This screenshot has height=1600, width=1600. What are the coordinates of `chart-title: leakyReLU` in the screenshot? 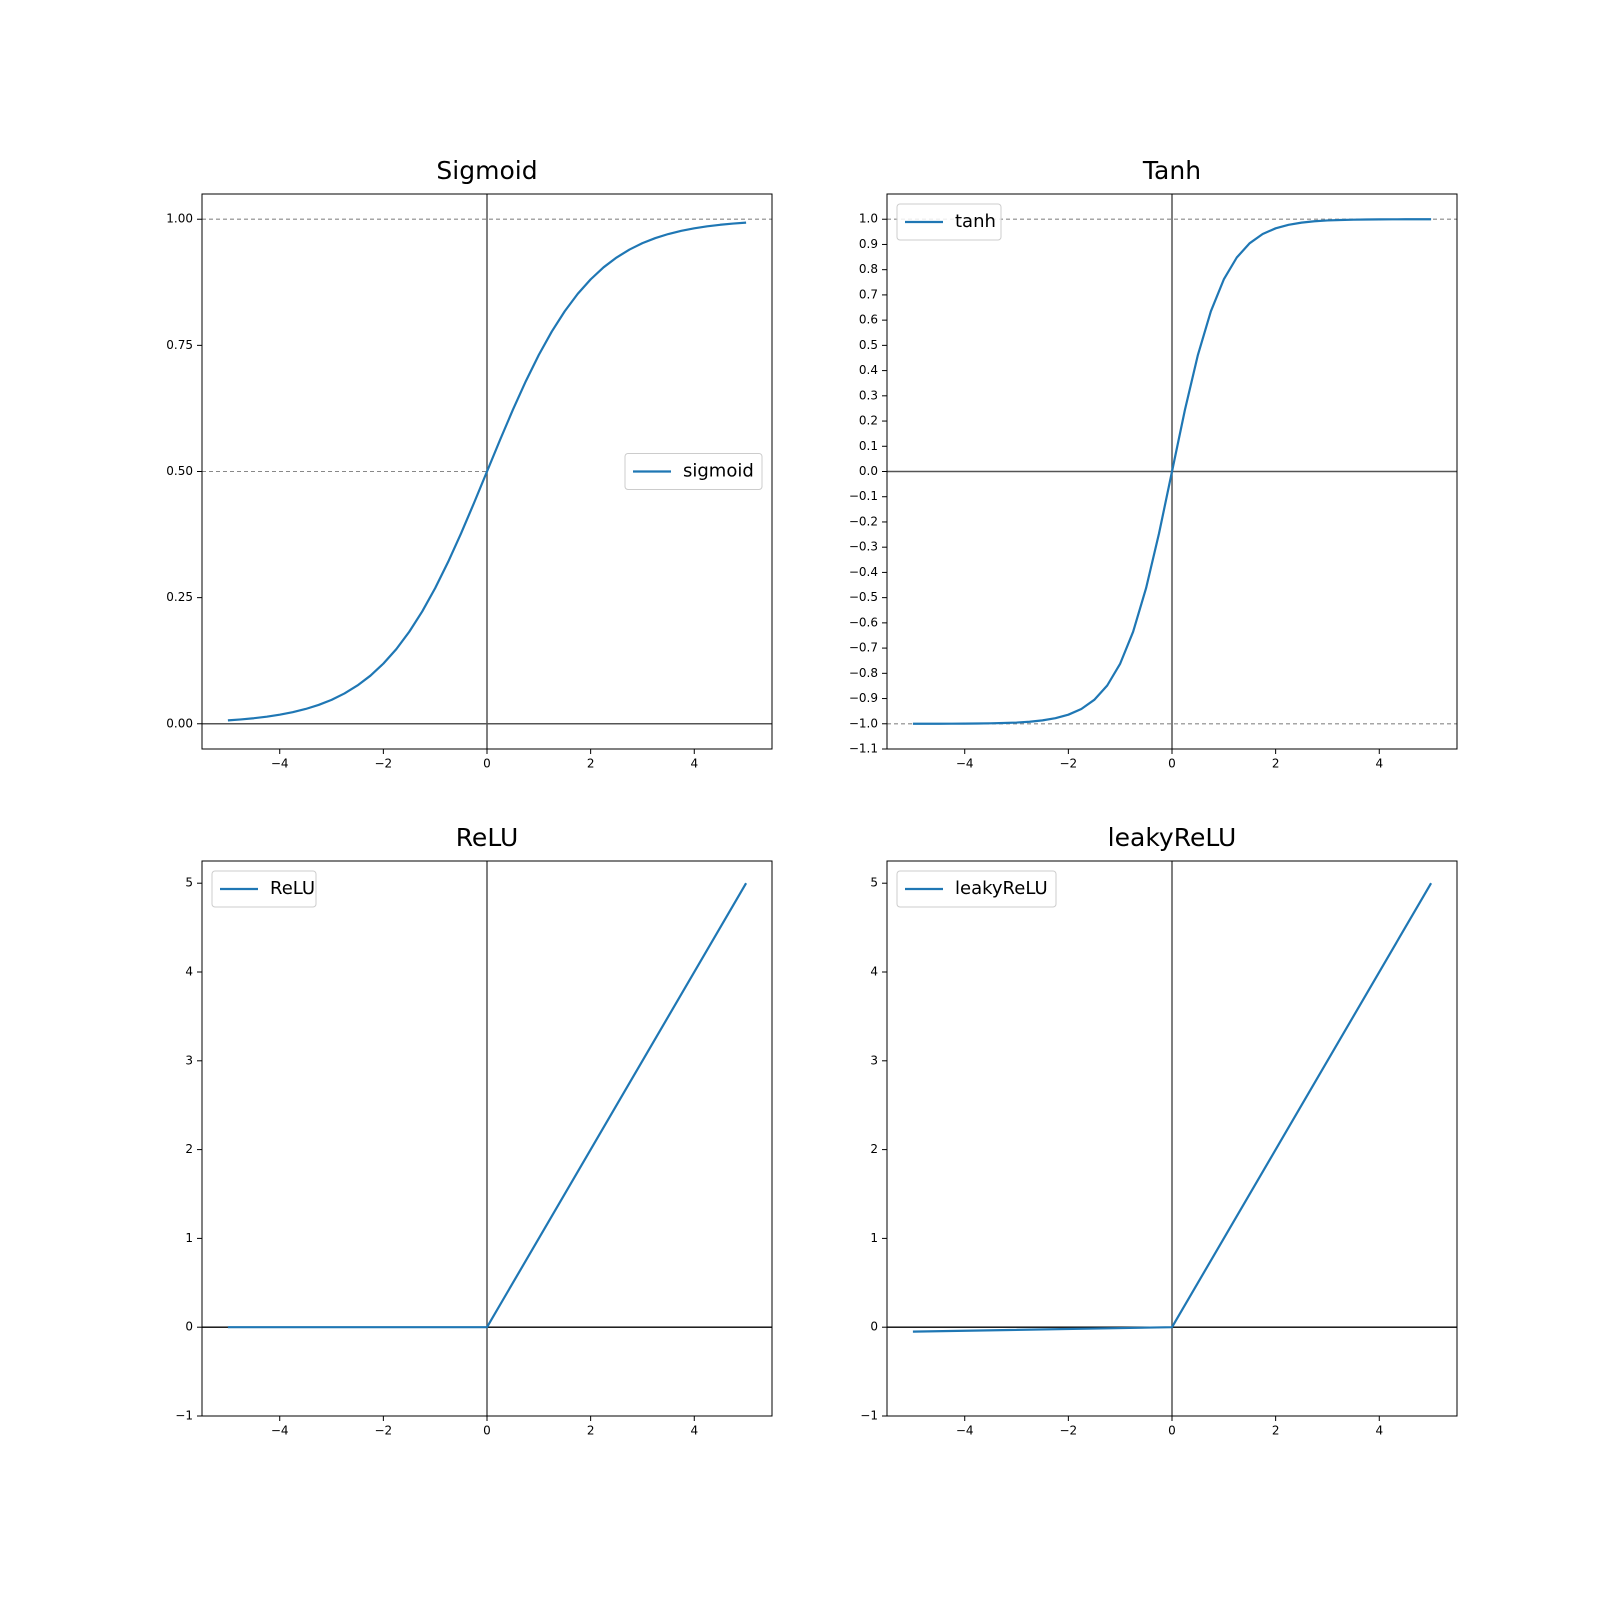 It's located at (1172, 837).